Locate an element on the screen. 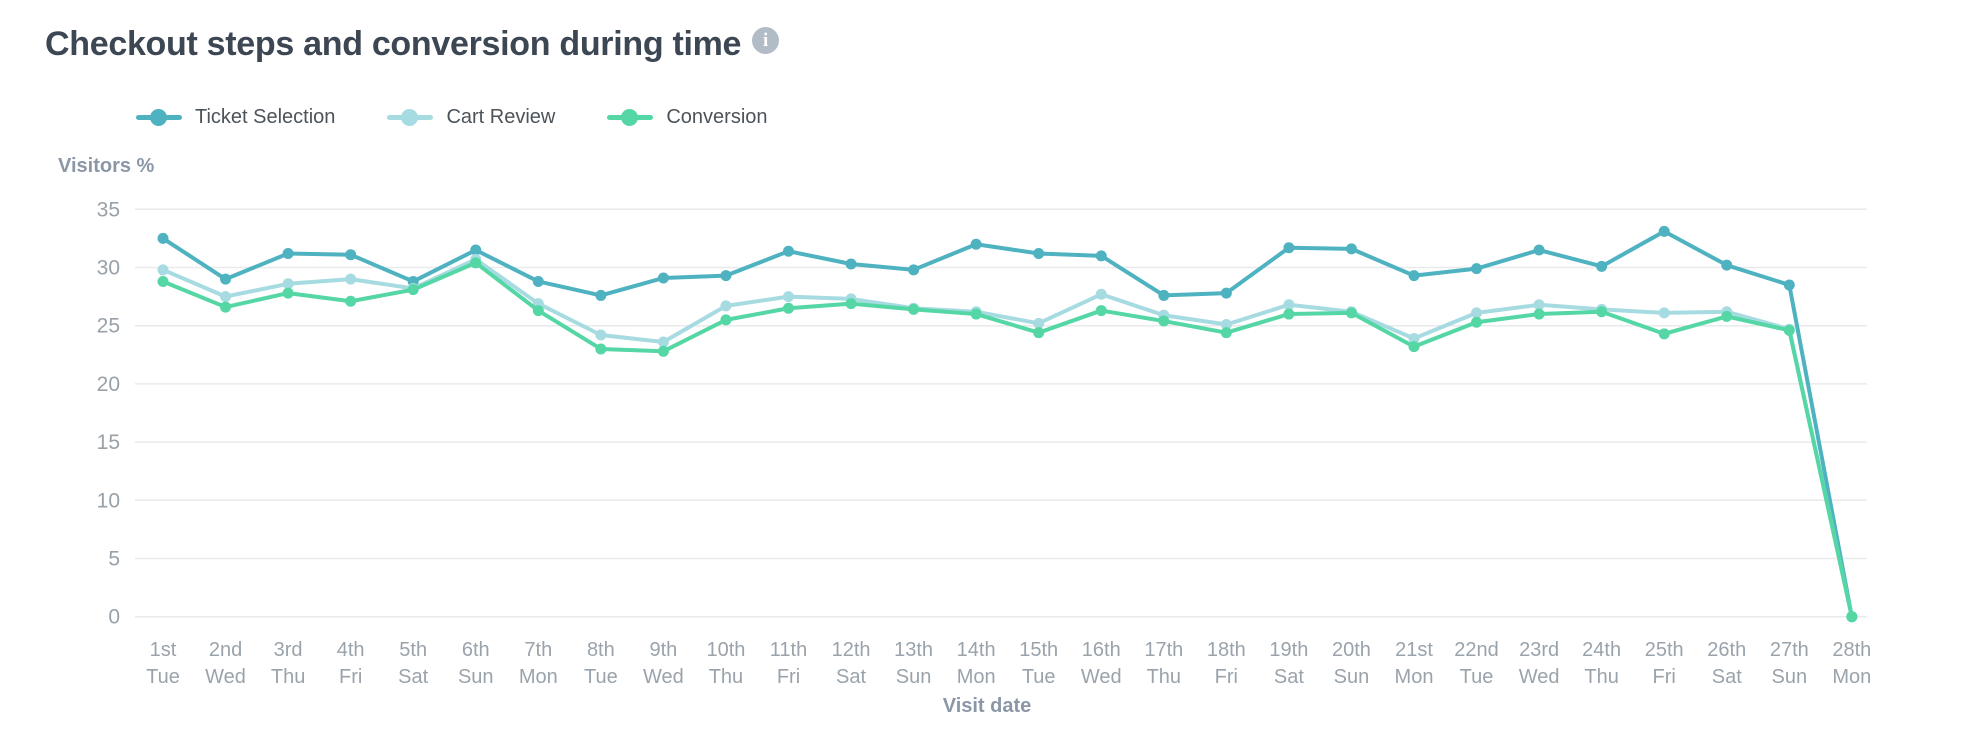  x-tick-6-line2: Sun is located at coordinates (476, 677).